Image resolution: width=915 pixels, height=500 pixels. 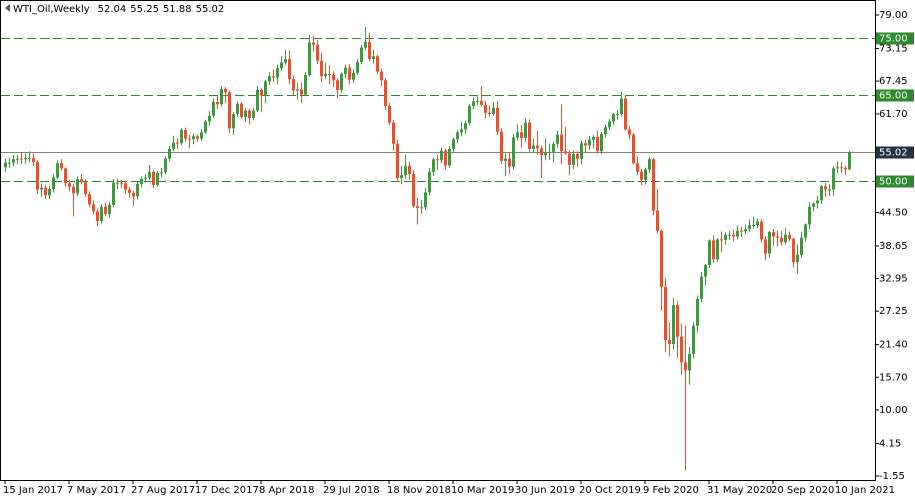 I want to click on level-label: 65.00, so click(x=893, y=96).